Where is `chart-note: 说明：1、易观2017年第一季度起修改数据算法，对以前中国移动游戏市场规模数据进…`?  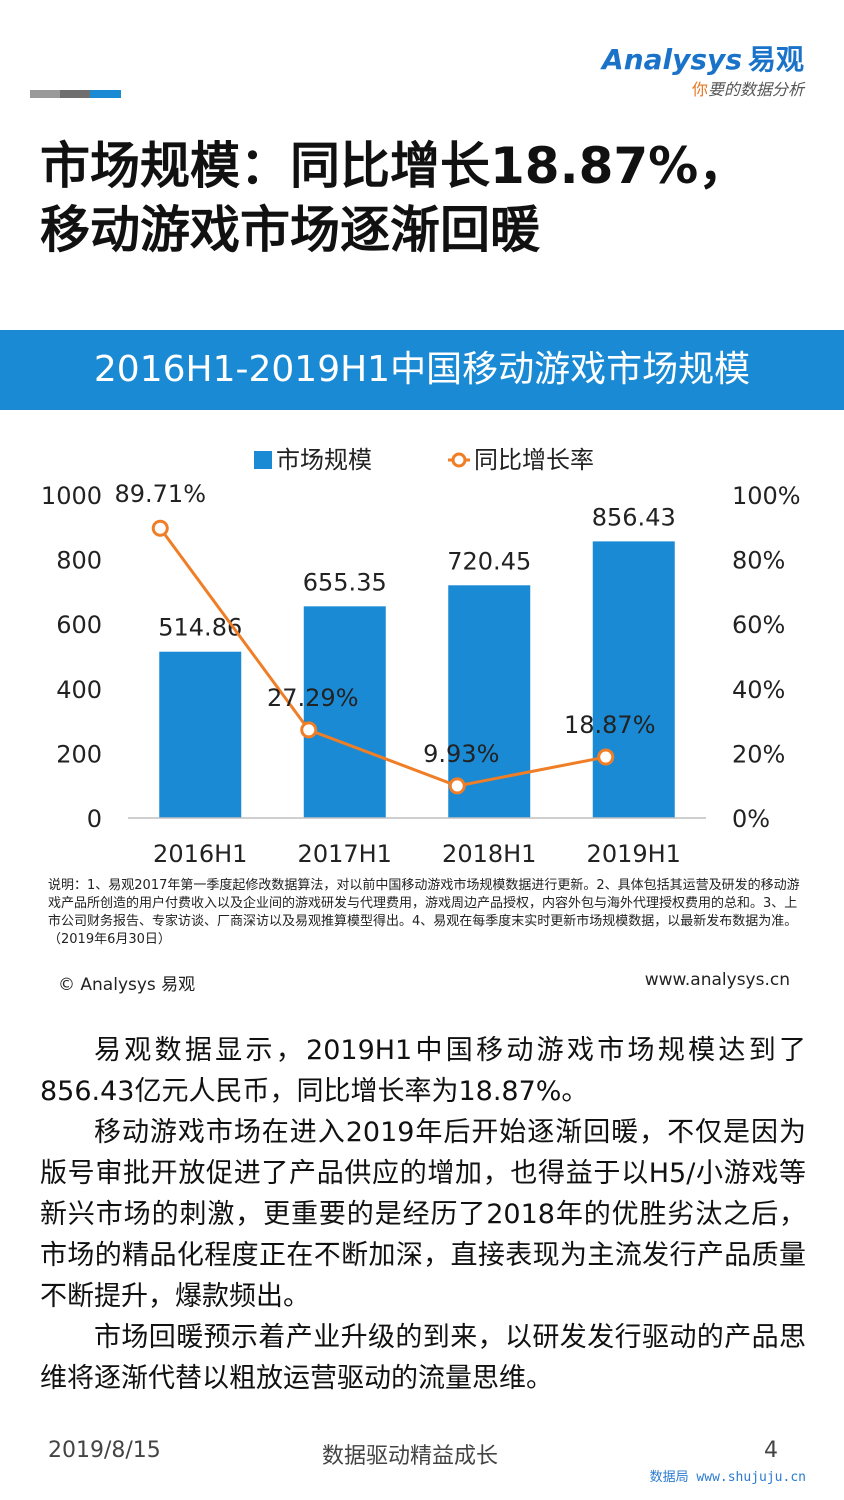 chart-note: 说明：1、易观2017年第一季度起修改数据算法，对以前中国移动游戏市场规模数据进… is located at coordinates (424, 912).